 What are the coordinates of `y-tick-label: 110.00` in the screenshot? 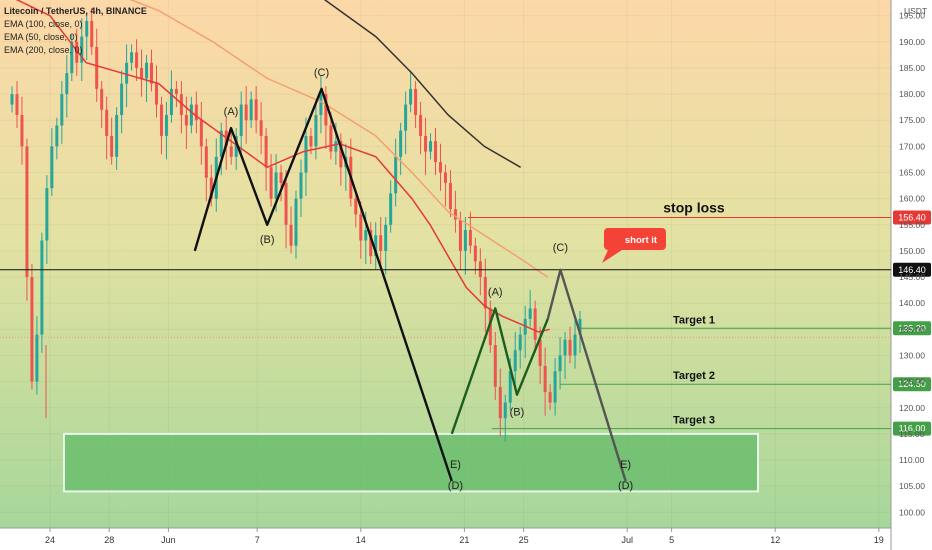 It's located at (912, 460).